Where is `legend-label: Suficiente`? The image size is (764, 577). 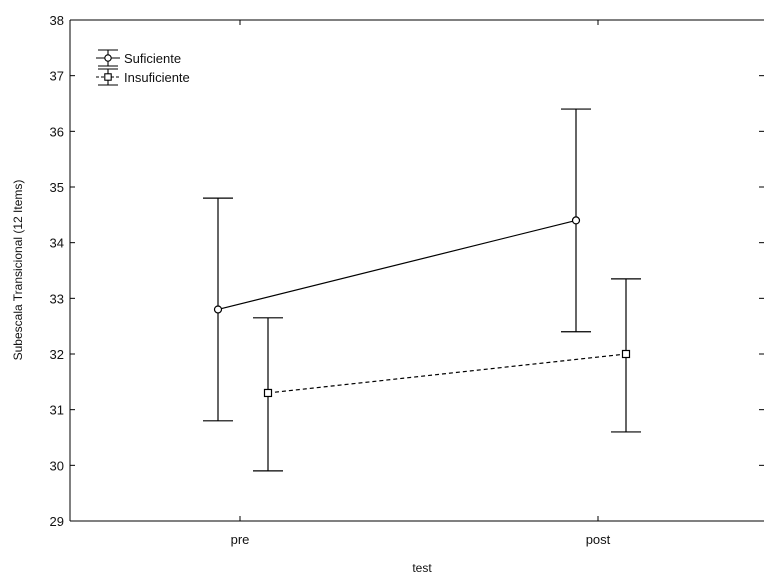
legend-label: Suficiente is located at coordinates (152, 58).